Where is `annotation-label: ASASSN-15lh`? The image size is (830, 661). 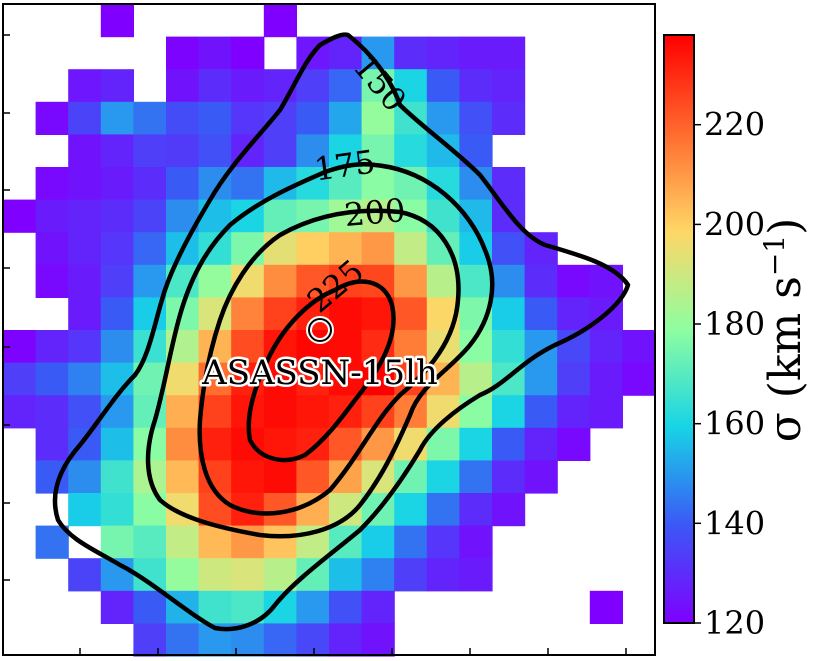
annotation-label: ASASSN-15lh is located at coordinates (319, 373).